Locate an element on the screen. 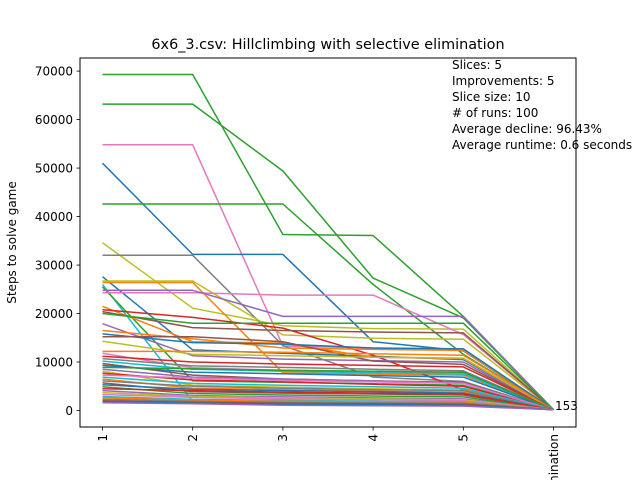 Image resolution: width=640 pixels, height=480 pixels. x-tick-label: 5 is located at coordinates (464, 438).